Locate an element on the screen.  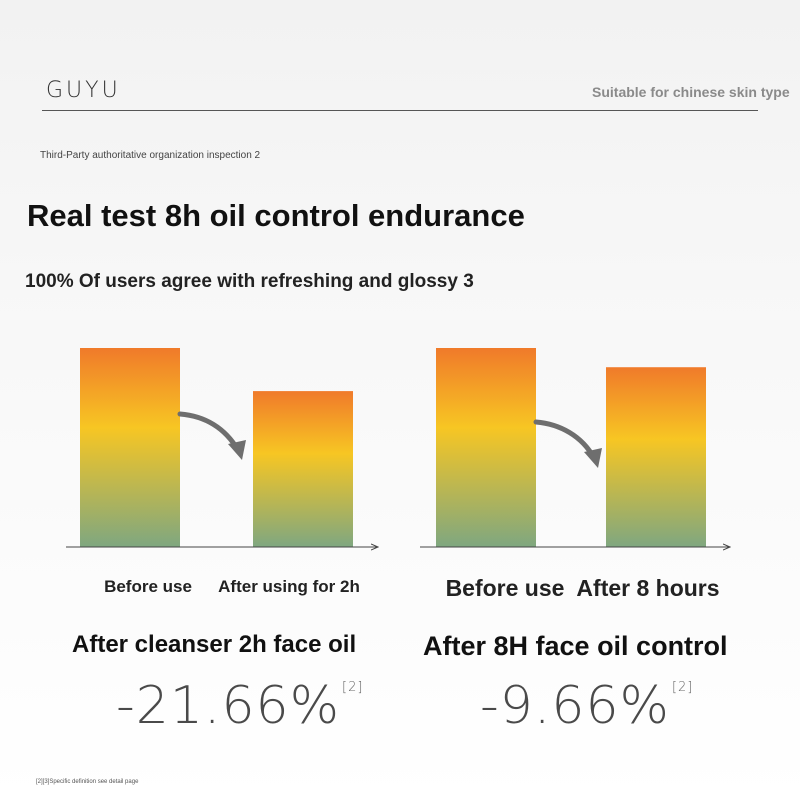
header-divider is located at coordinates (400, 110).